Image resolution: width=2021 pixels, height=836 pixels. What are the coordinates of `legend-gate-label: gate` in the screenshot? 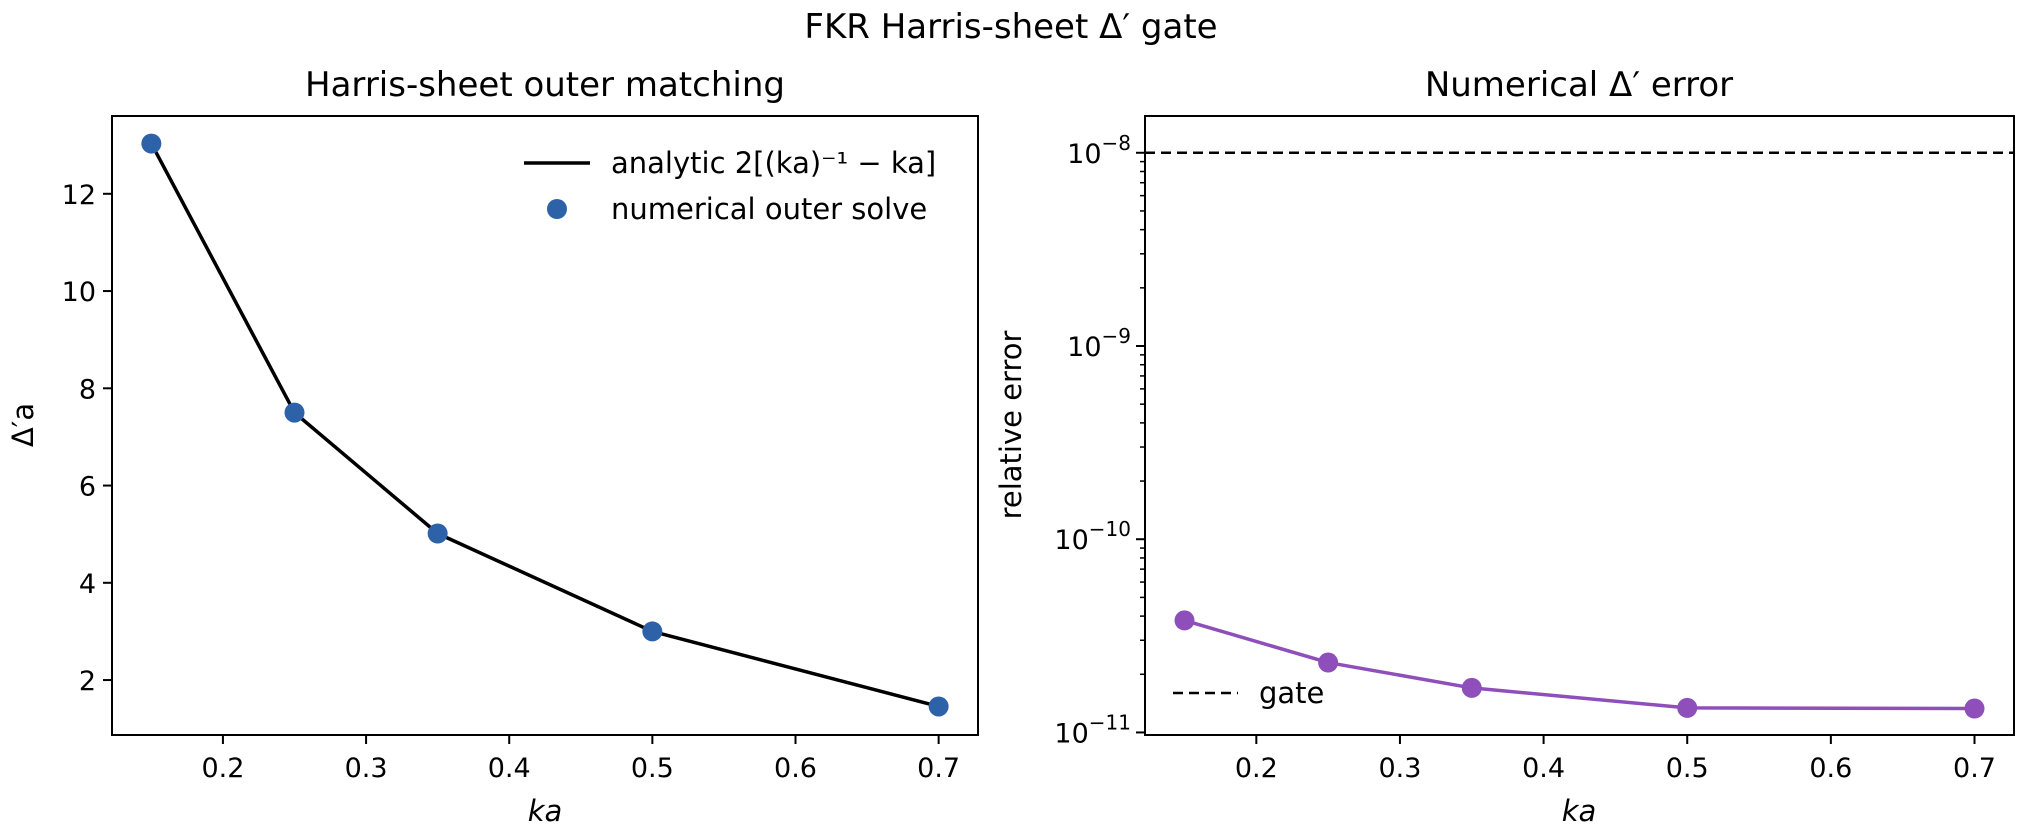 It's located at (1291, 693).